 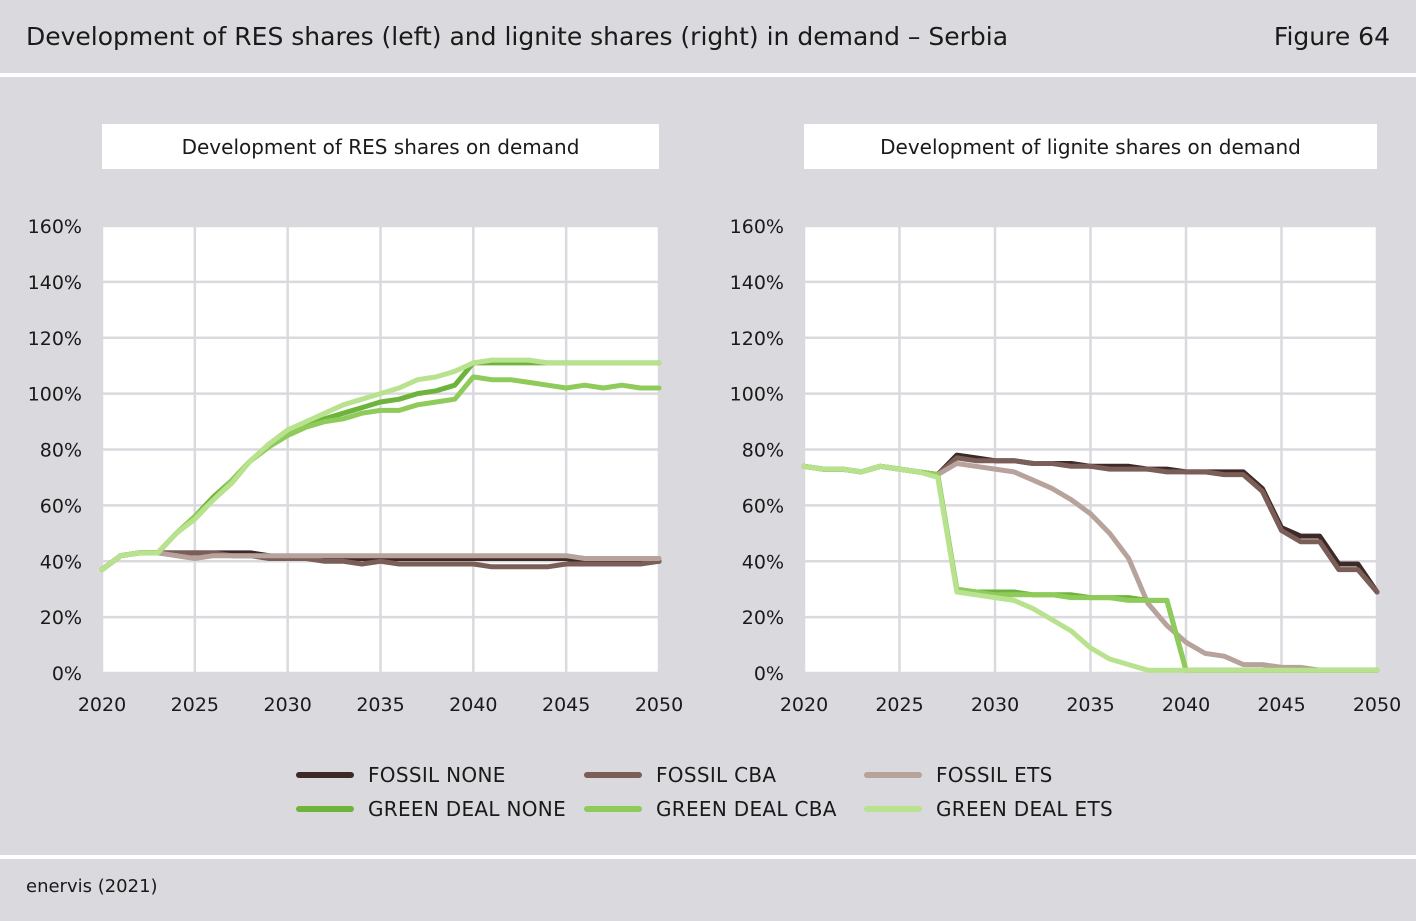 I want to click on chart1-xtick-label: 2030, so click(x=287, y=705).